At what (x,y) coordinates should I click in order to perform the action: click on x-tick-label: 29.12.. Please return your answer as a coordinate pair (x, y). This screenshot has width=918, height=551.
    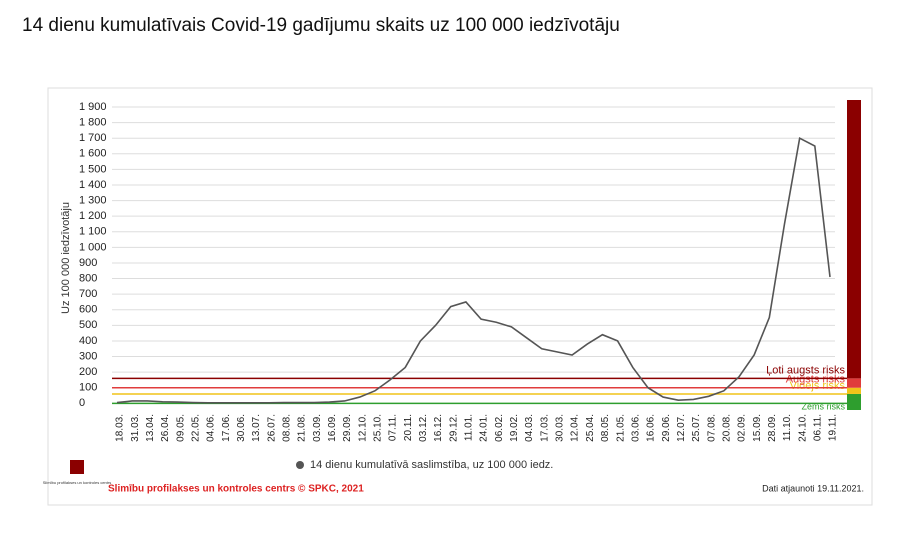
    Looking at the image, I should click on (453, 428).